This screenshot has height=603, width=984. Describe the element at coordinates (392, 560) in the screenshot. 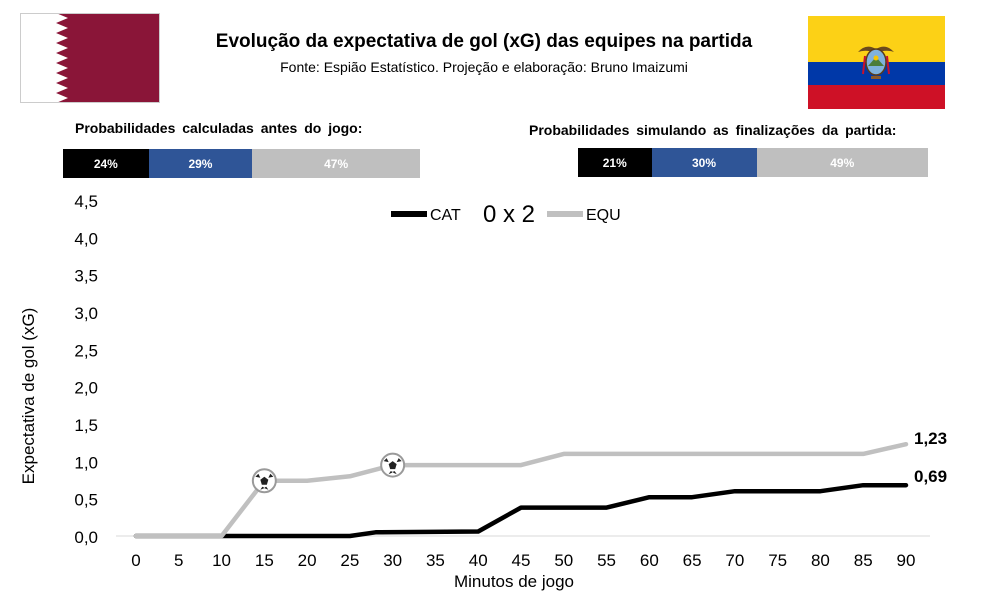

I see `x-tick-label: 30` at that location.